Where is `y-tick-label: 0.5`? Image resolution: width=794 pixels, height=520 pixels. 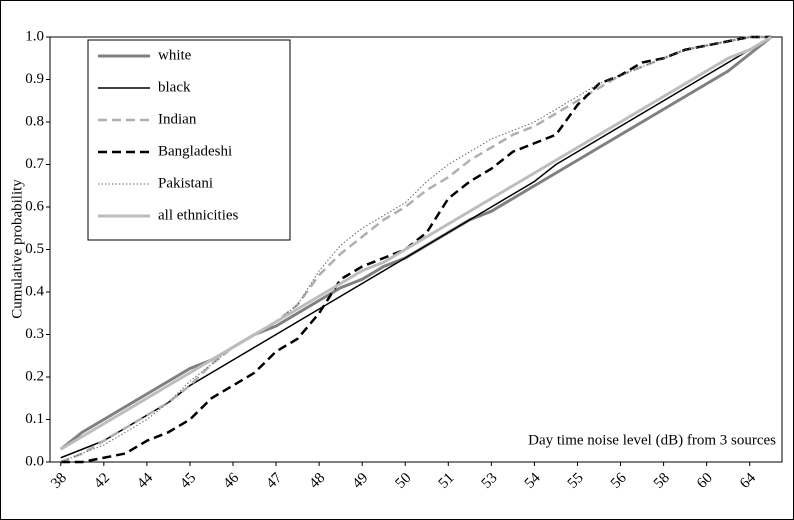
y-tick-label: 0.5 is located at coordinates (34, 249).